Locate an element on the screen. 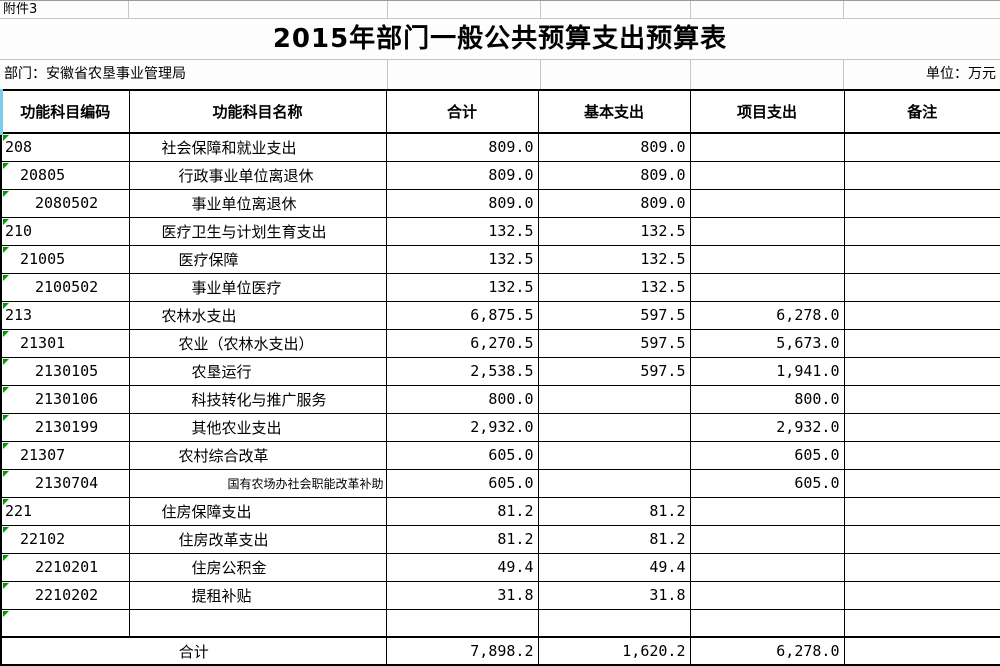 The height and width of the screenshot is (666, 1000). cell-total: 800.0 is located at coordinates (462, 399).